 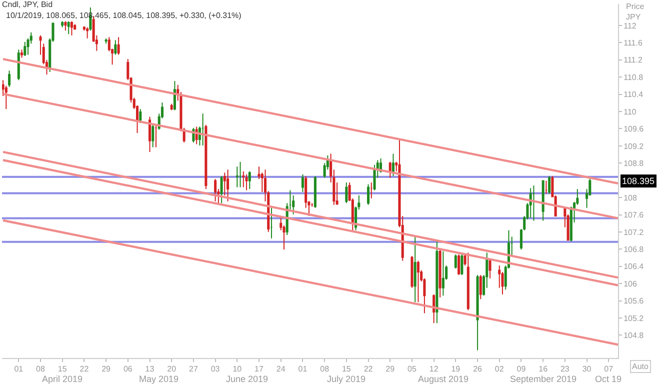 What do you see at coordinates (631, 283) in the screenshot?
I see `y-tick-label: 106` at bounding box center [631, 283].